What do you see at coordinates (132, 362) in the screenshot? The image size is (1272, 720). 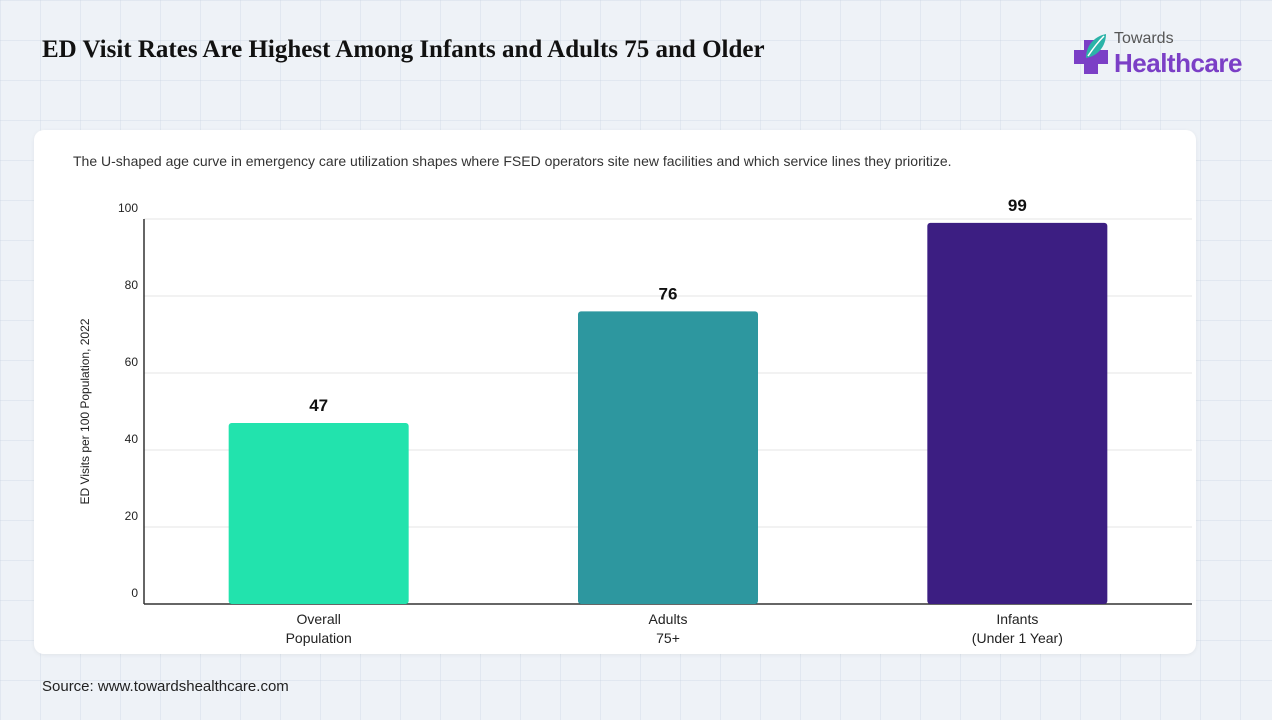 I see `y-tick-label: 60` at bounding box center [132, 362].